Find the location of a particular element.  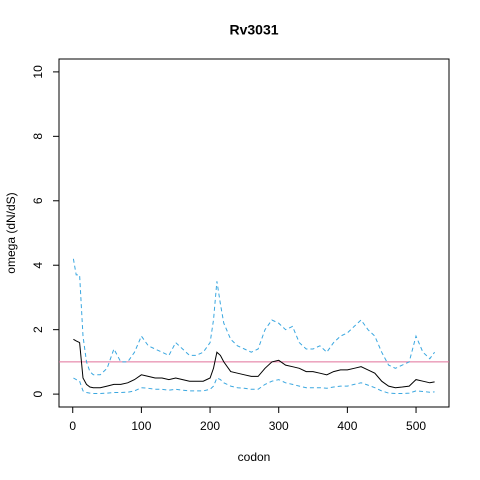

x-tick-label: 400 is located at coordinates (347, 426).